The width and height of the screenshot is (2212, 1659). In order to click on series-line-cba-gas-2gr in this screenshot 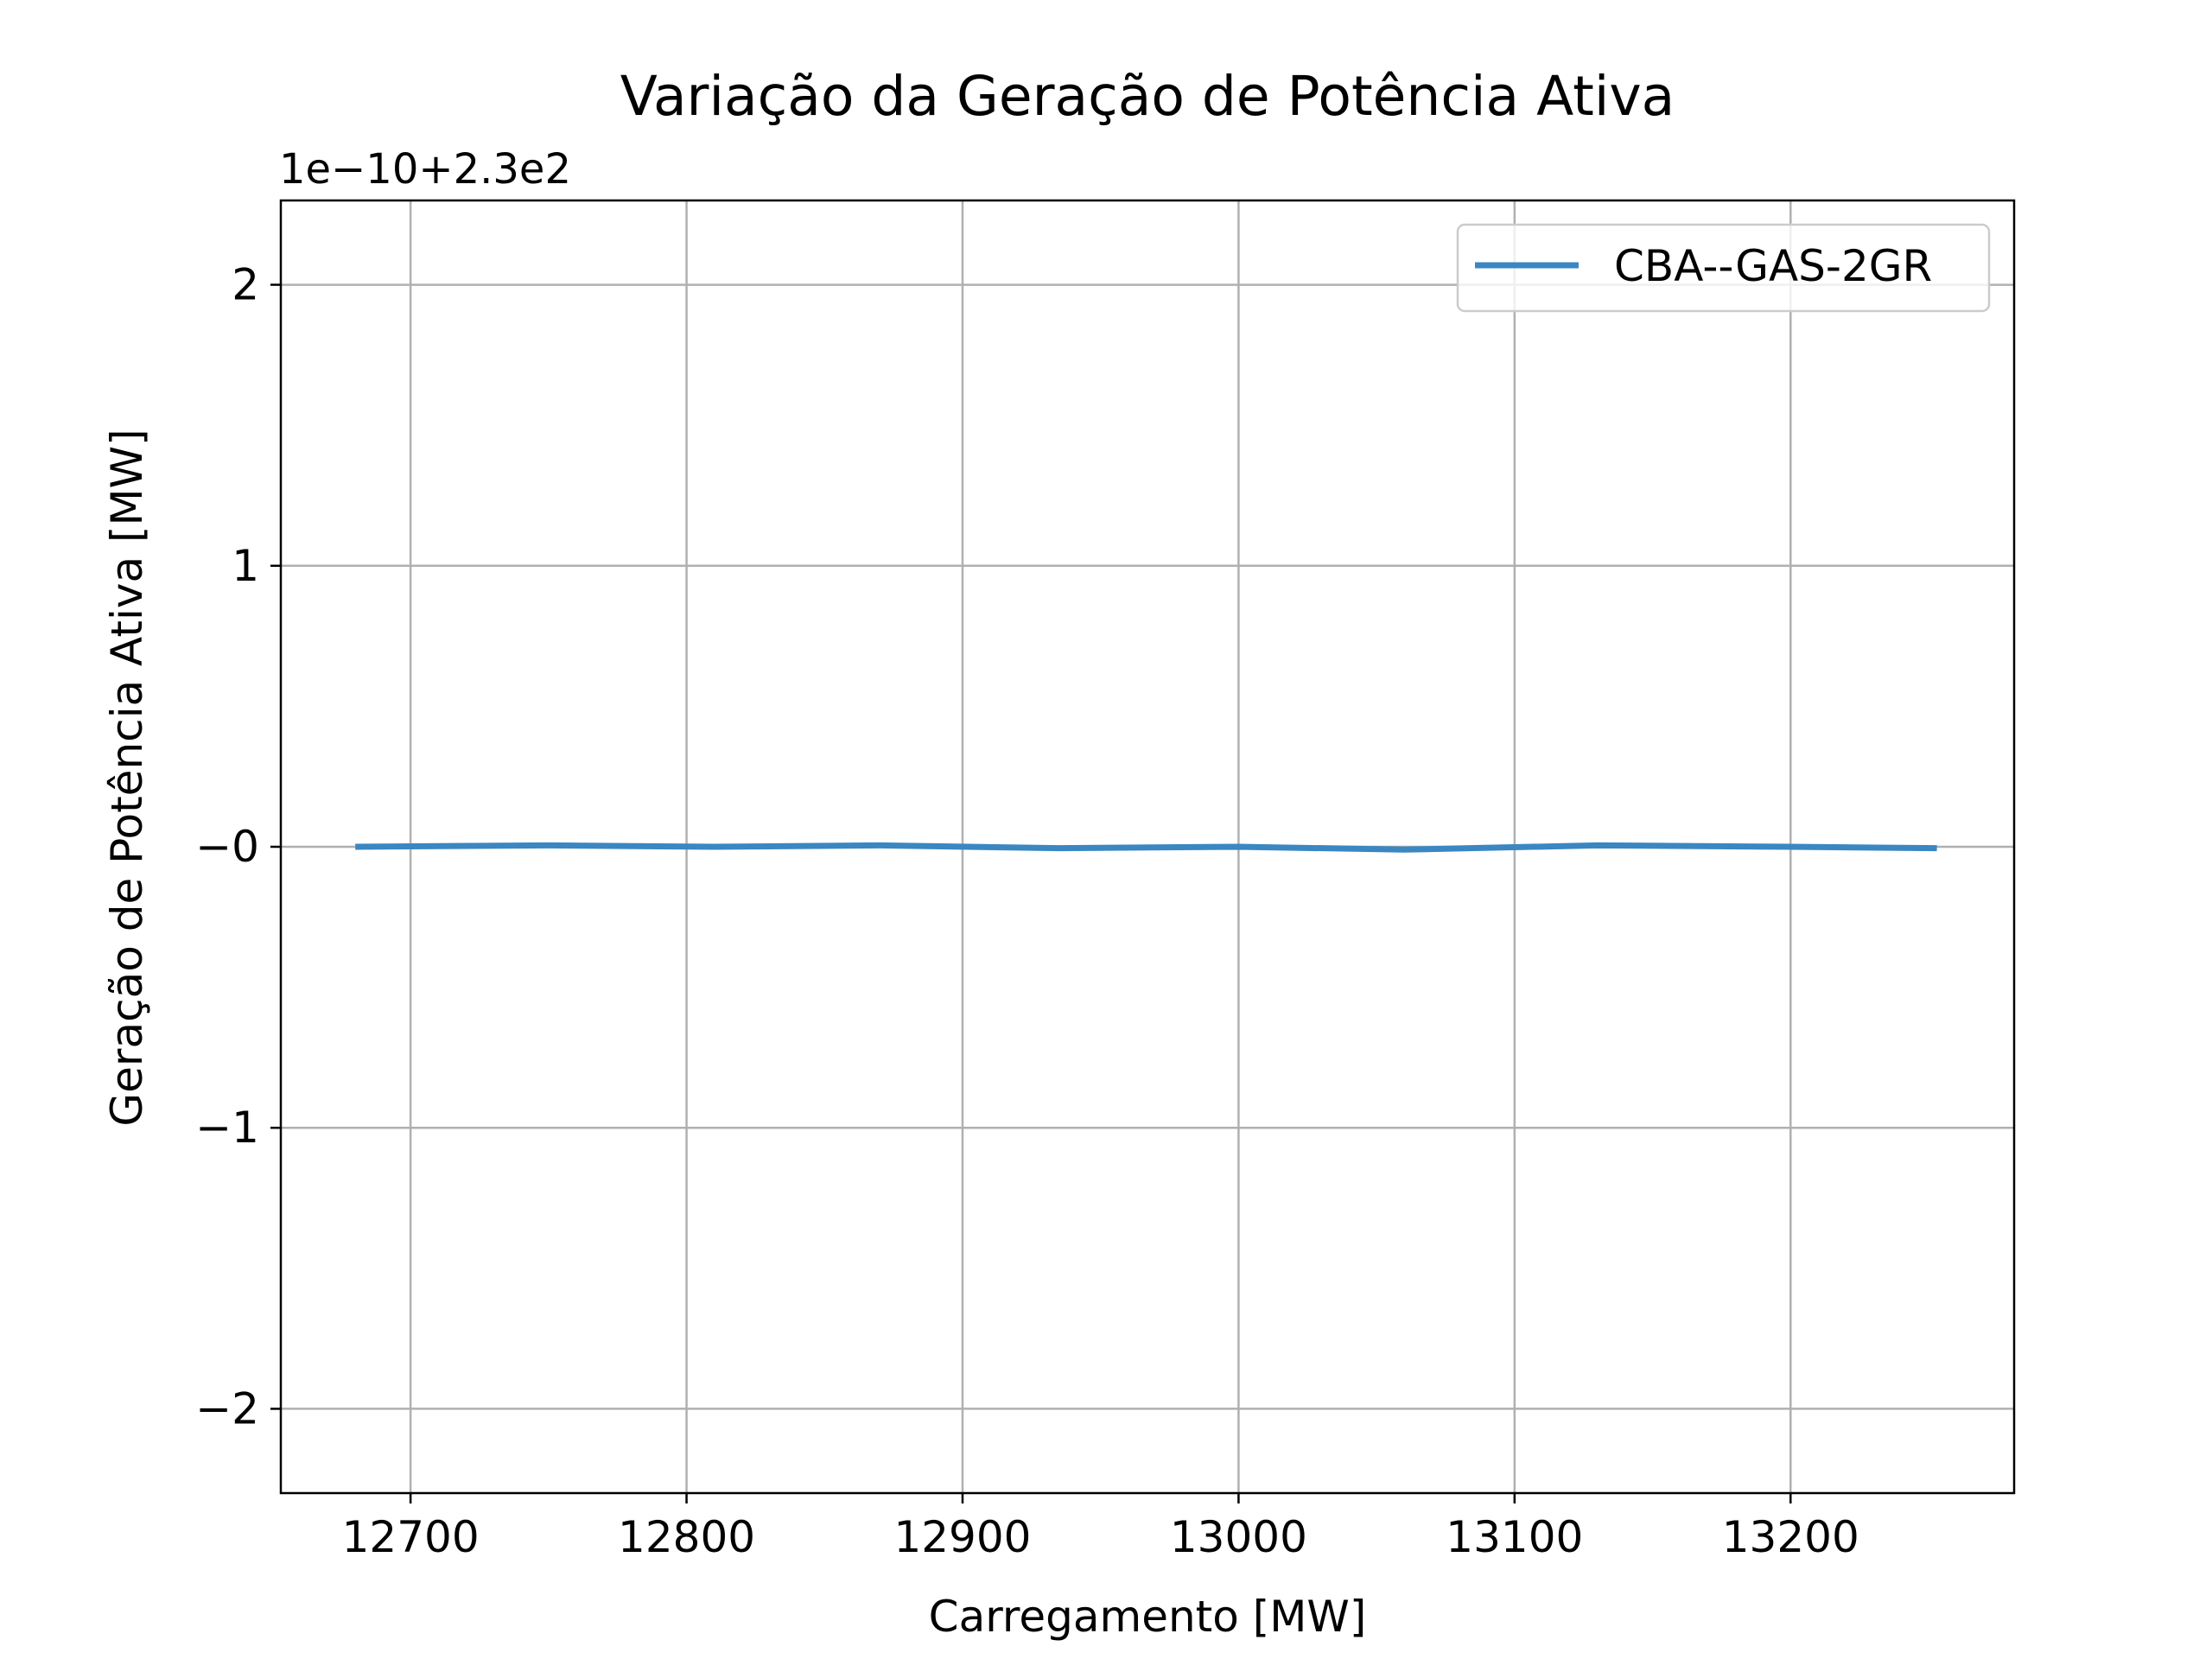, I will do `click(1146, 847)`.